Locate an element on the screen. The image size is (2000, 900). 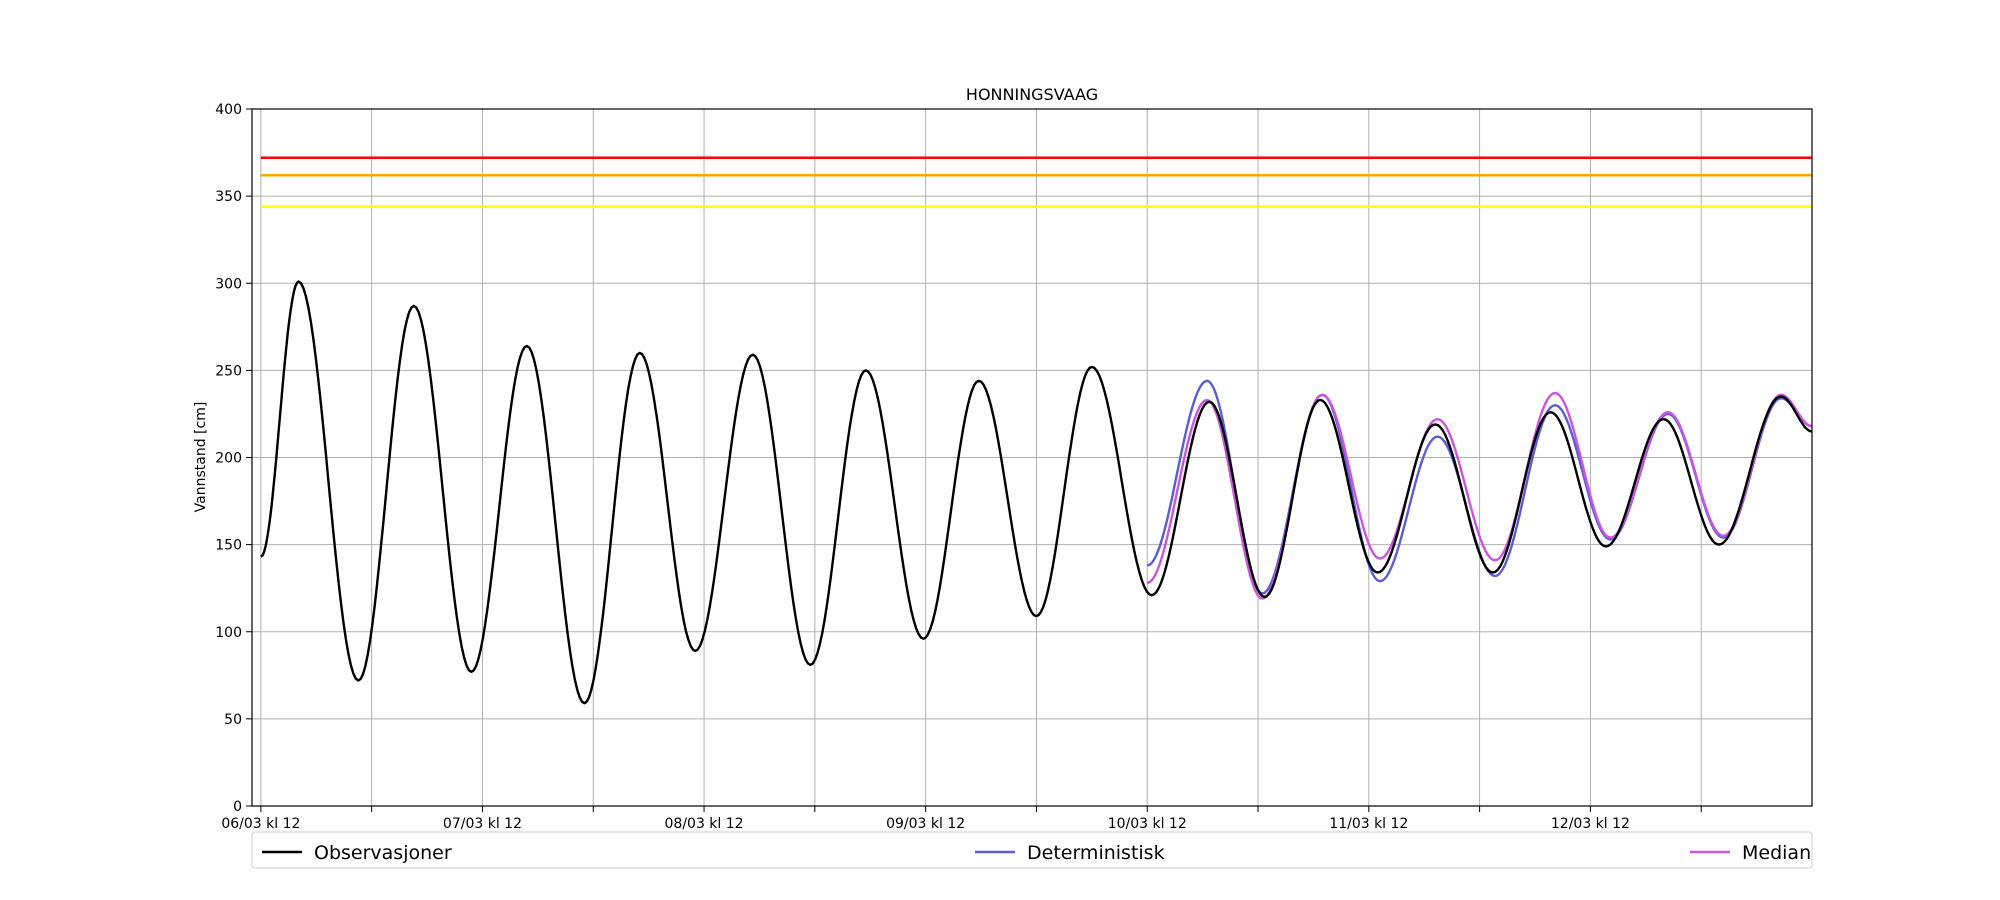
threshold-lines is located at coordinates (1036, 182).